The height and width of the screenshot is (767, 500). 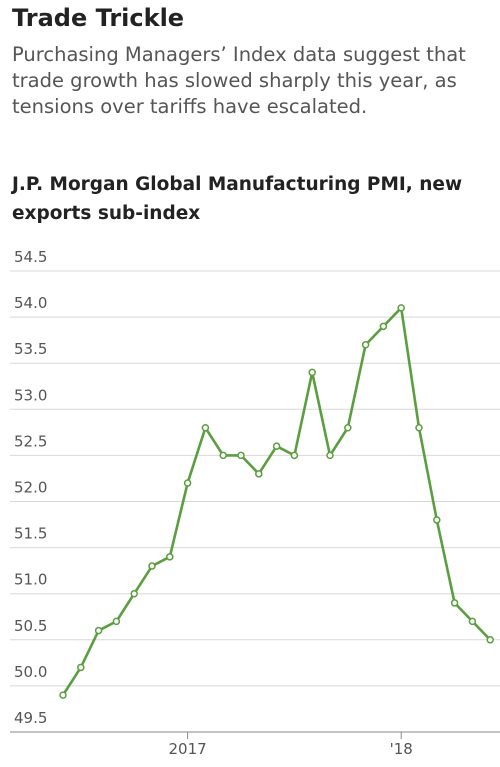 I want to click on y-tick-label: 53.5, so click(x=30, y=349).